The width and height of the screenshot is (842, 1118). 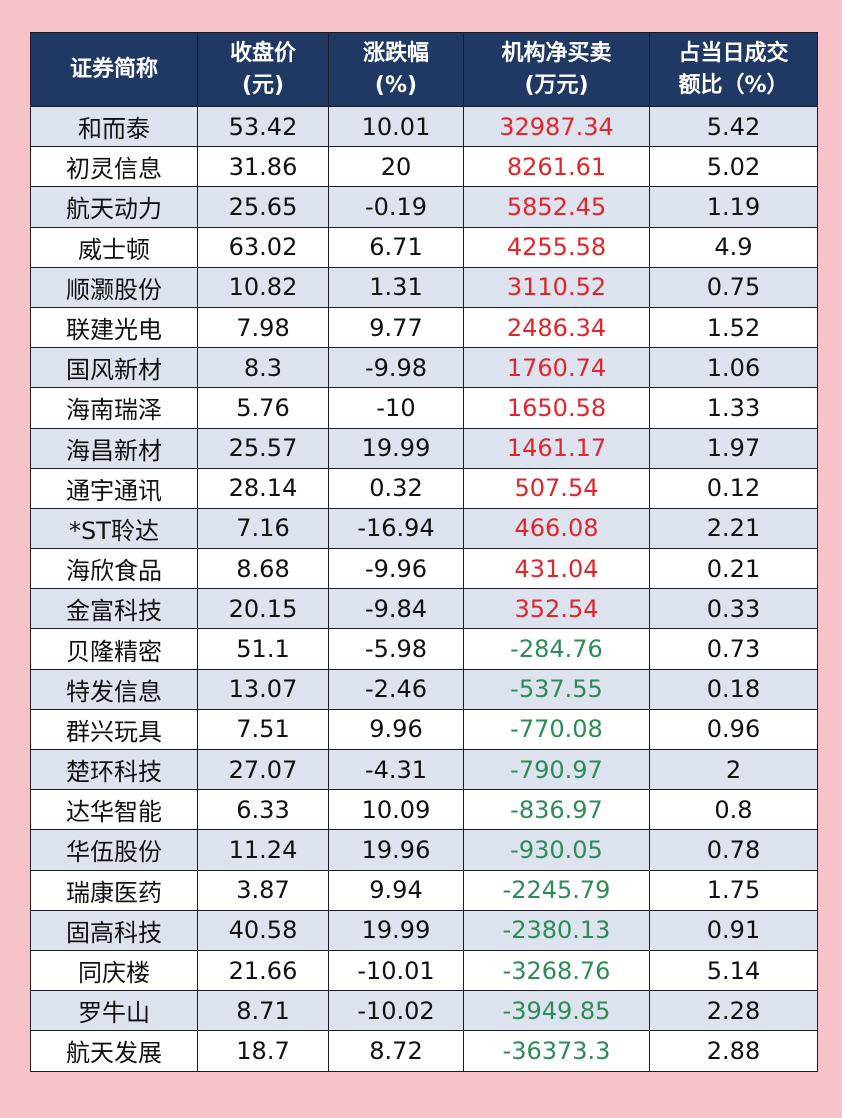 What do you see at coordinates (114, 207) in the screenshot?
I see `col-security-name-cell: 航天动力` at bounding box center [114, 207].